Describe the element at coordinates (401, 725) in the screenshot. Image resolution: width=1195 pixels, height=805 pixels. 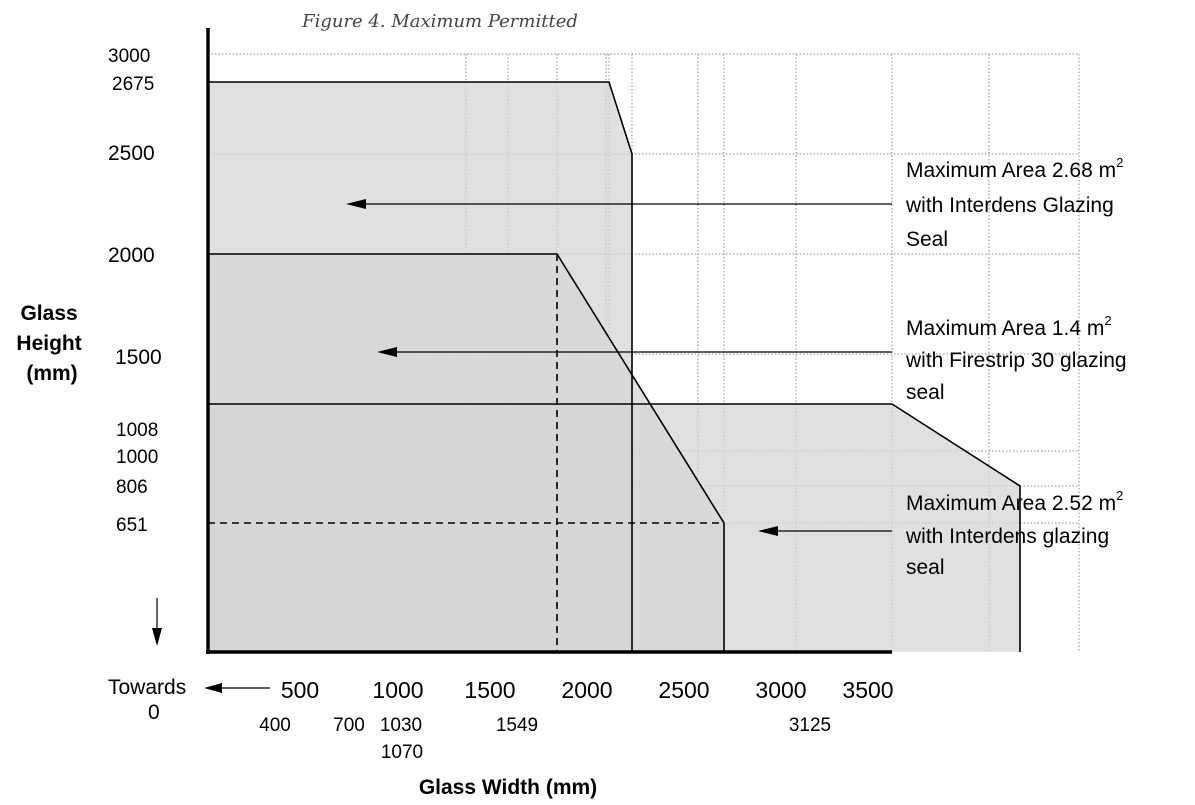
I see `x-tick-label-minor: 1030` at that location.